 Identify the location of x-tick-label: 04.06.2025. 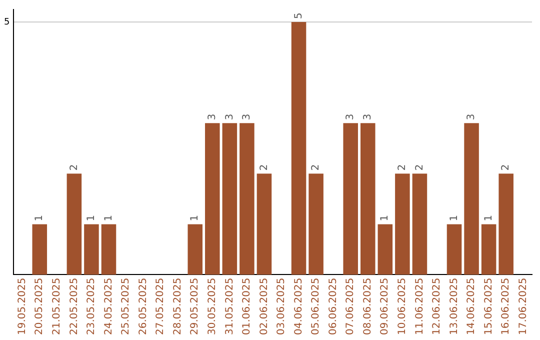
(298, 307).